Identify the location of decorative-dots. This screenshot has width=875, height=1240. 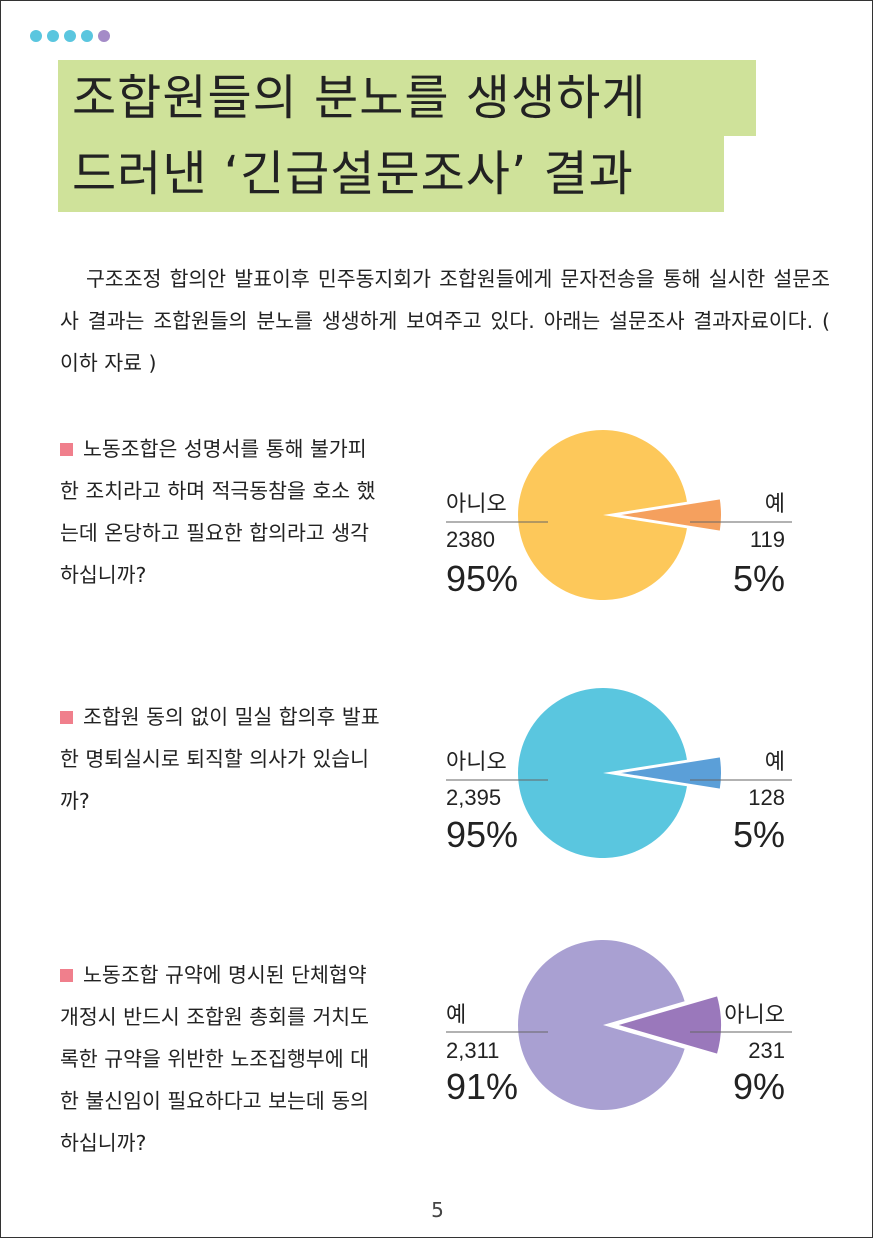
(70, 36).